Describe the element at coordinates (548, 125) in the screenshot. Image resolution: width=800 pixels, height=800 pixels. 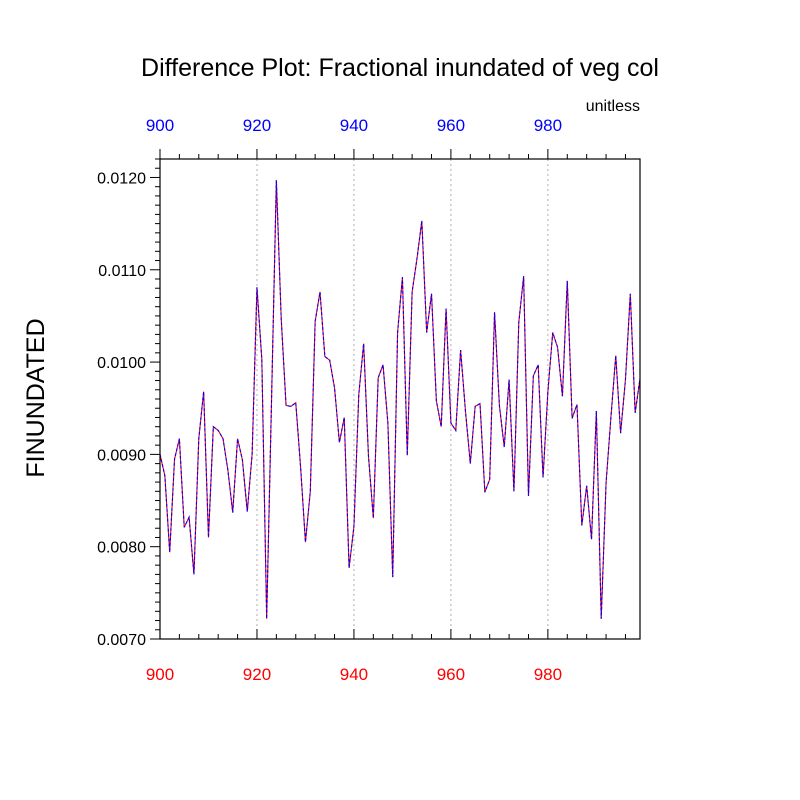
I see `x-tick-label-top: 980` at that location.